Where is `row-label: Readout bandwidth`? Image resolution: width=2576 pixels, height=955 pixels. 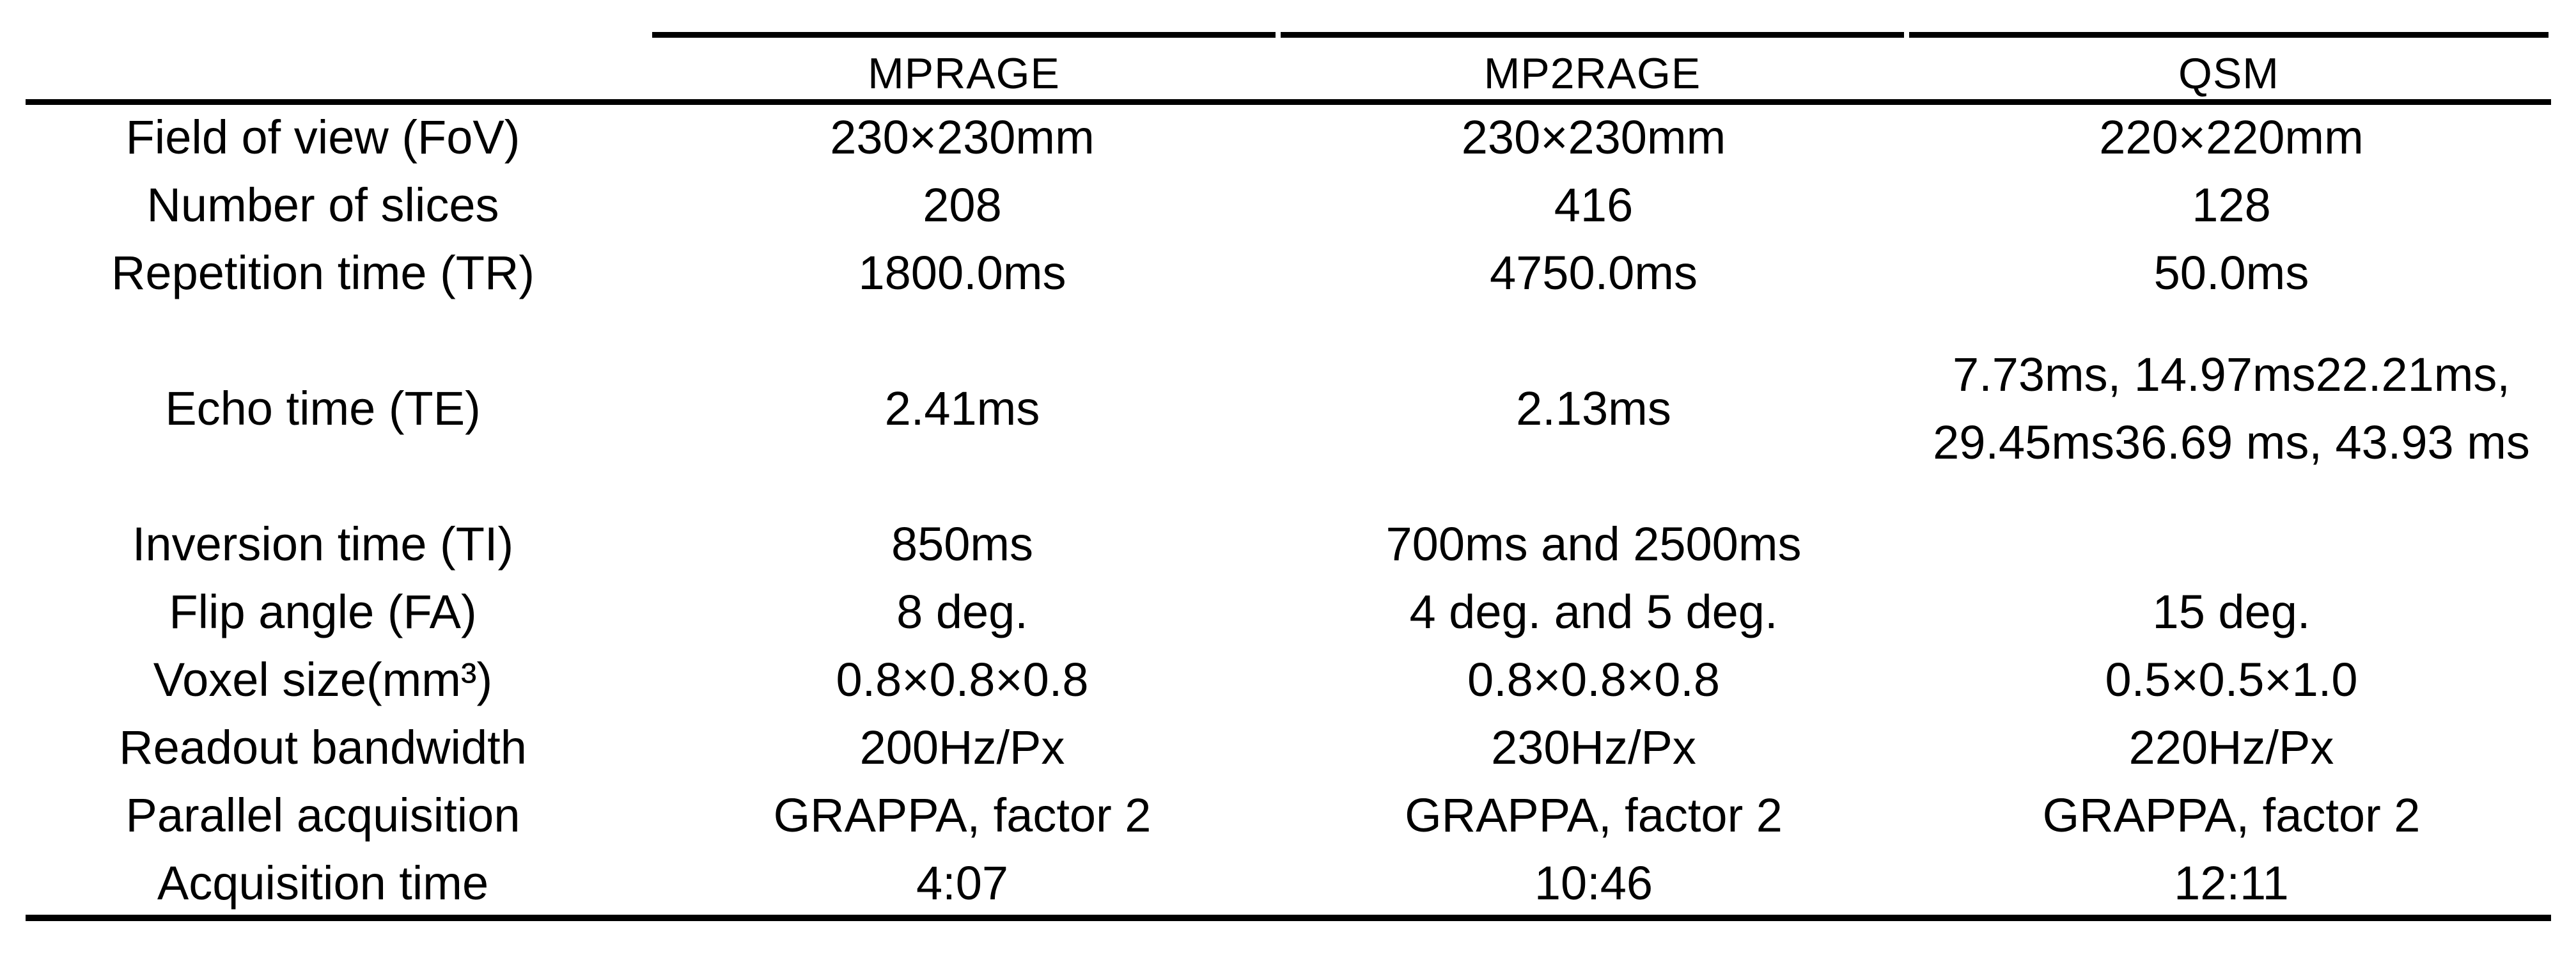
row-label: Readout bandwidth is located at coordinates (323, 747).